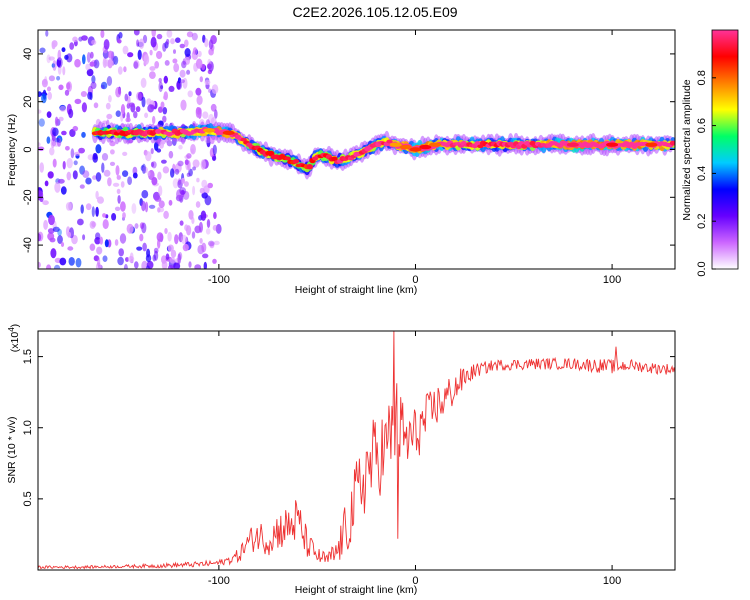 The width and height of the screenshot is (750, 600). What do you see at coordinates (28, 102) in the screenshot?
I see `y-tick-label: 20` at bounding box center [28, 102].